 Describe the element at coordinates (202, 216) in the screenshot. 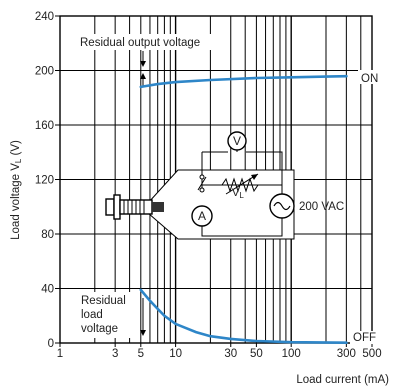

I see `ammeter-label: A` at that location.